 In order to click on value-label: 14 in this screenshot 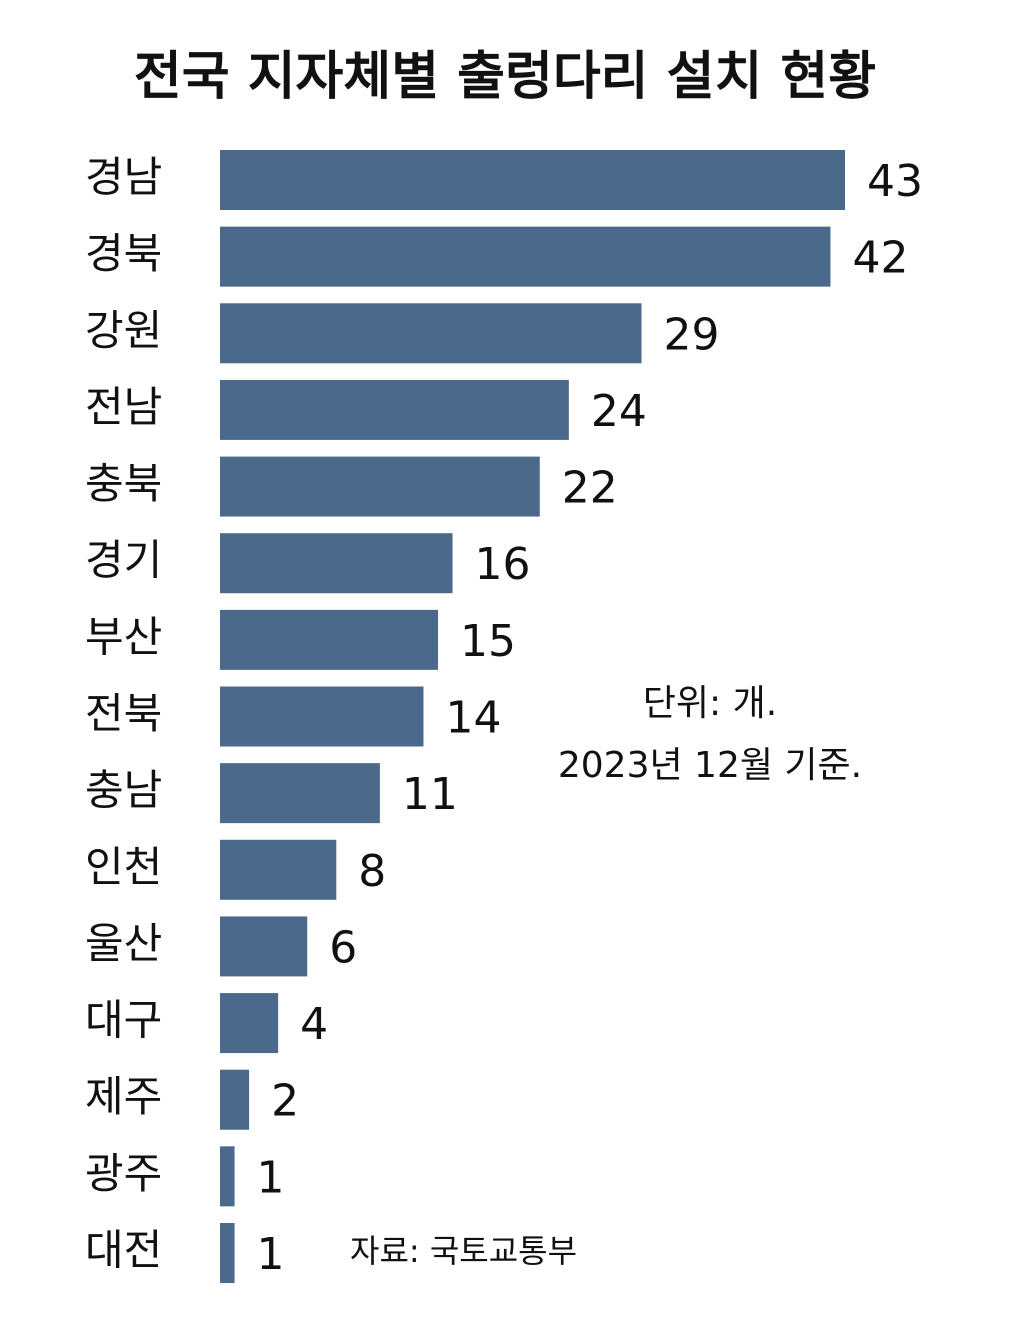, I will do `click(473, 718)`.